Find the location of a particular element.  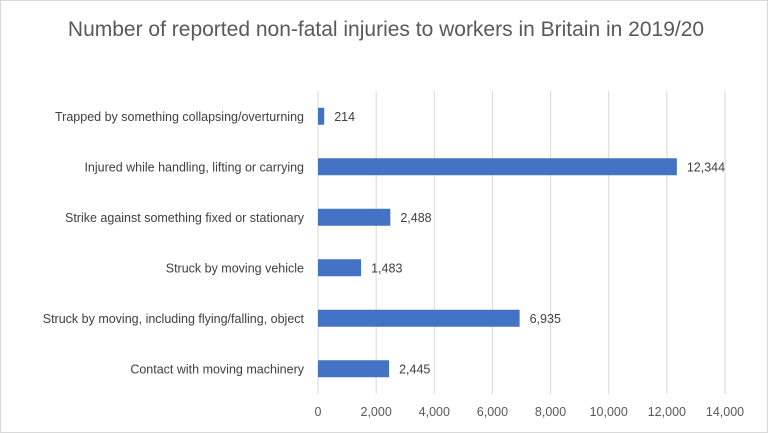

data-label: 1,483 is located at coordinates (386, 268).